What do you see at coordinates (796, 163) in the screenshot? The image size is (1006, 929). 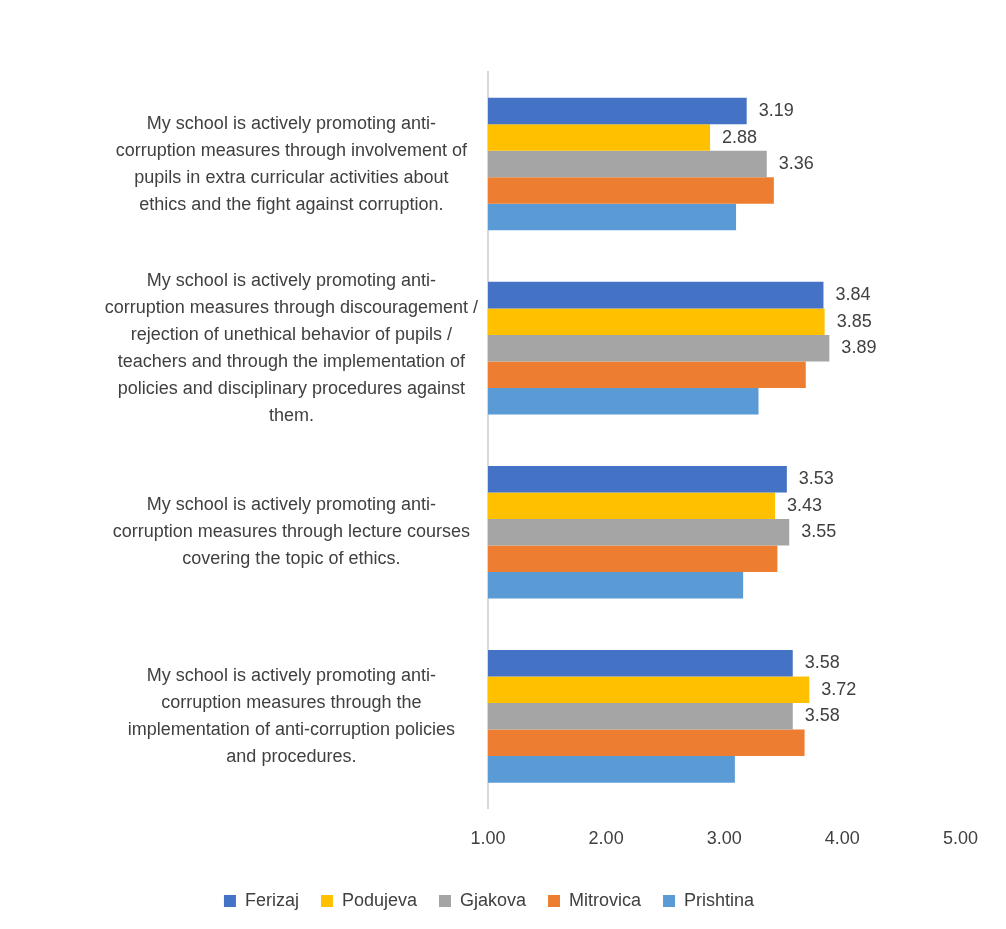 I see `data-label: 3.36` at bounding box center [796, 163].